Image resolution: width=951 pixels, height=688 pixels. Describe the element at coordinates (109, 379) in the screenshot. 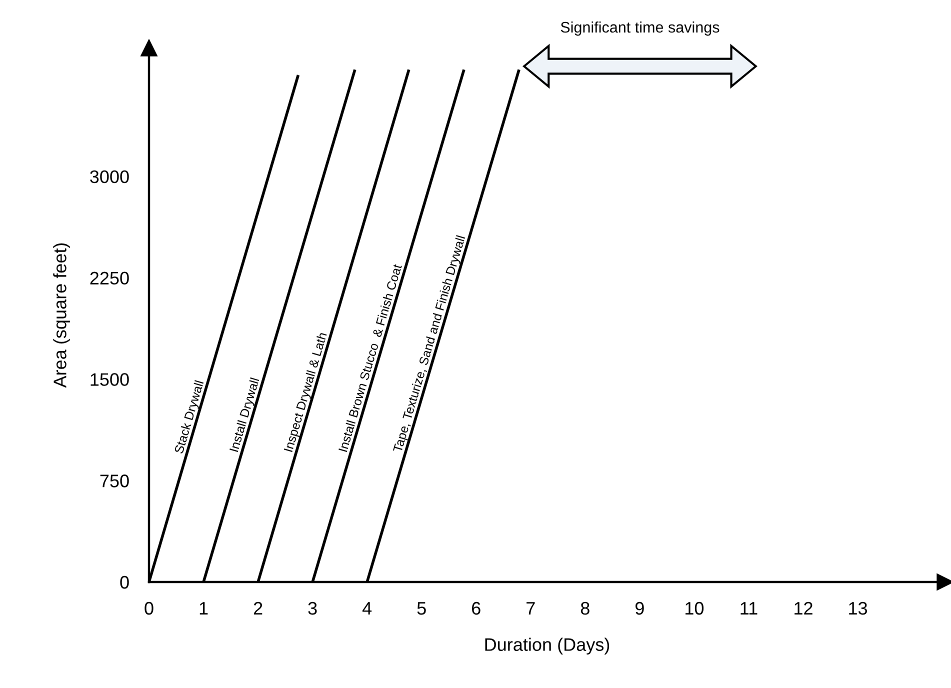

I see `y-tick-label: 1500` at that location.